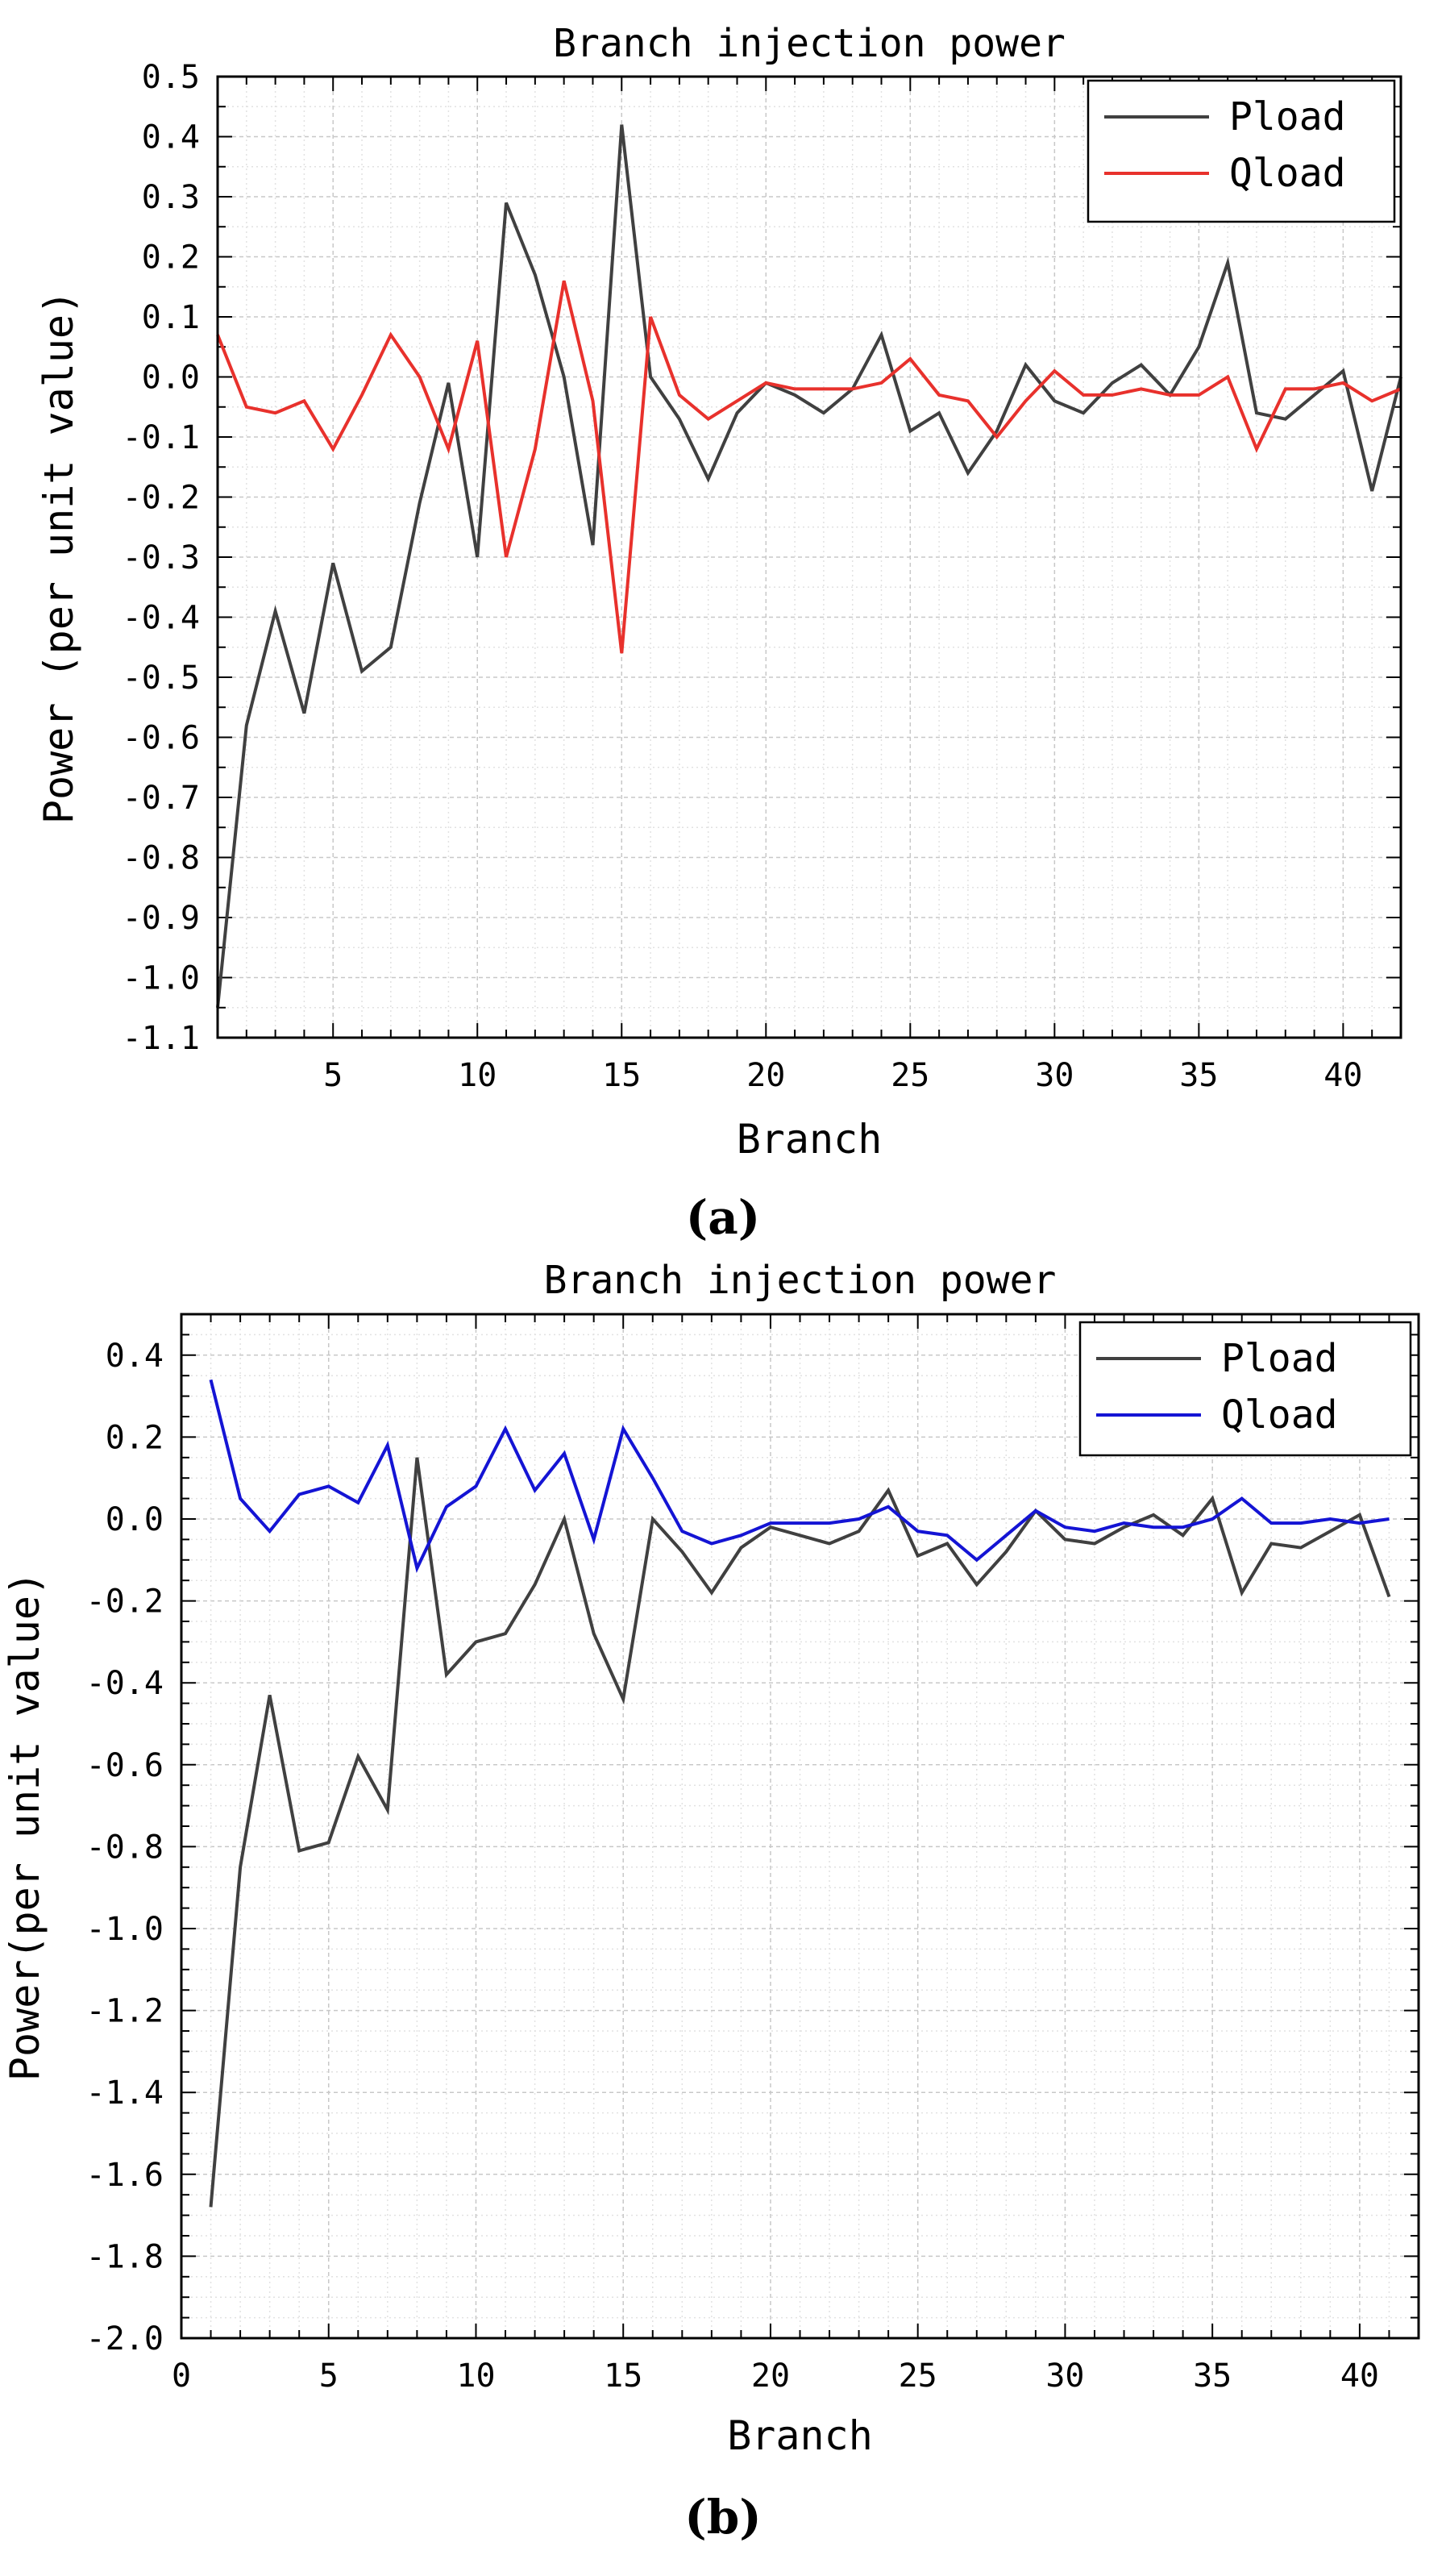  What do you see at coordinates (125, 2093) in the screenshot?
I see `y-tick-label: -1.4` at bounding box center [125, 2093].